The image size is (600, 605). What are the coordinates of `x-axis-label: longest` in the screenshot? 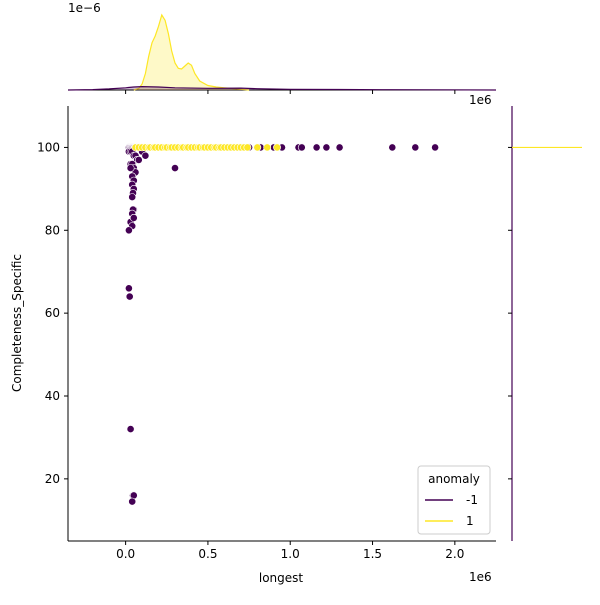 It's located at (281, 578).